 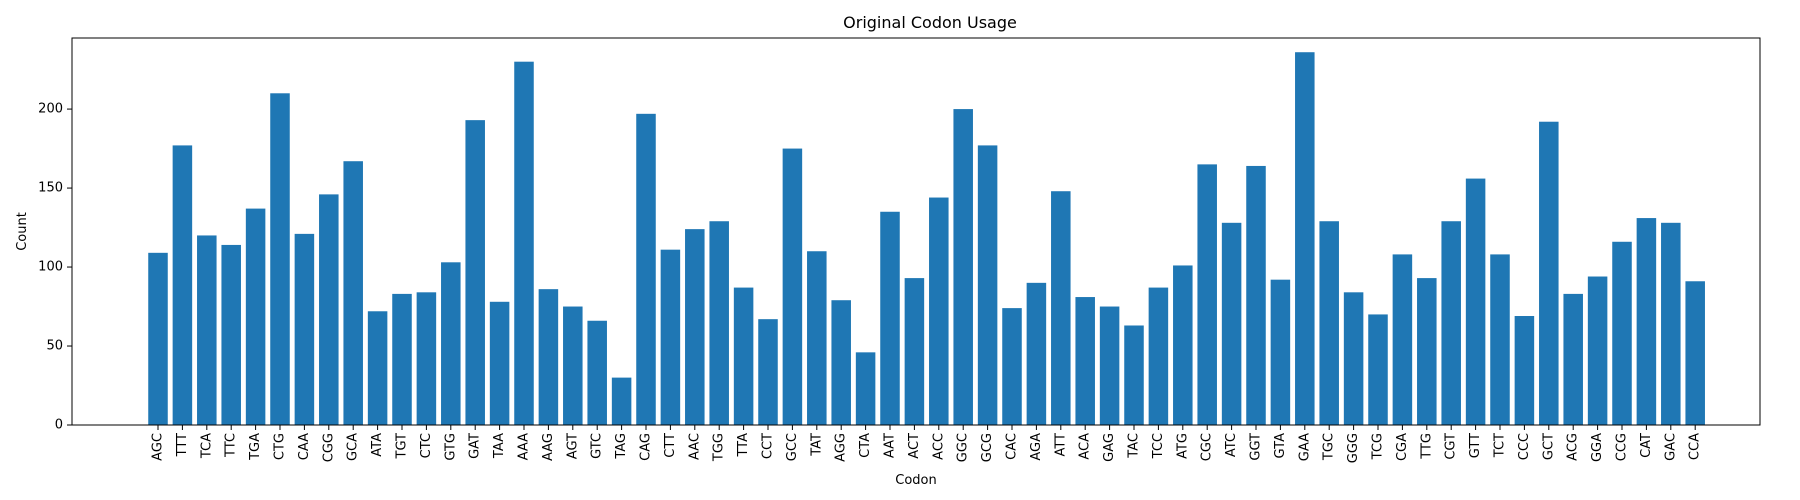 I want to click on bar-cca, so click(x=1695, y=353).